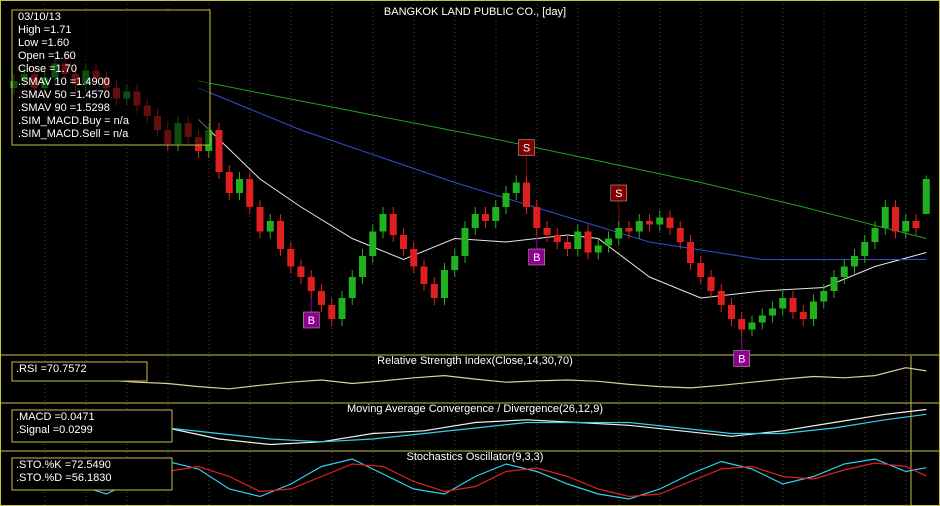 The image size is (940, 506). I want to click on legend-entry: .Signal =0.0299, so click(54, 430).